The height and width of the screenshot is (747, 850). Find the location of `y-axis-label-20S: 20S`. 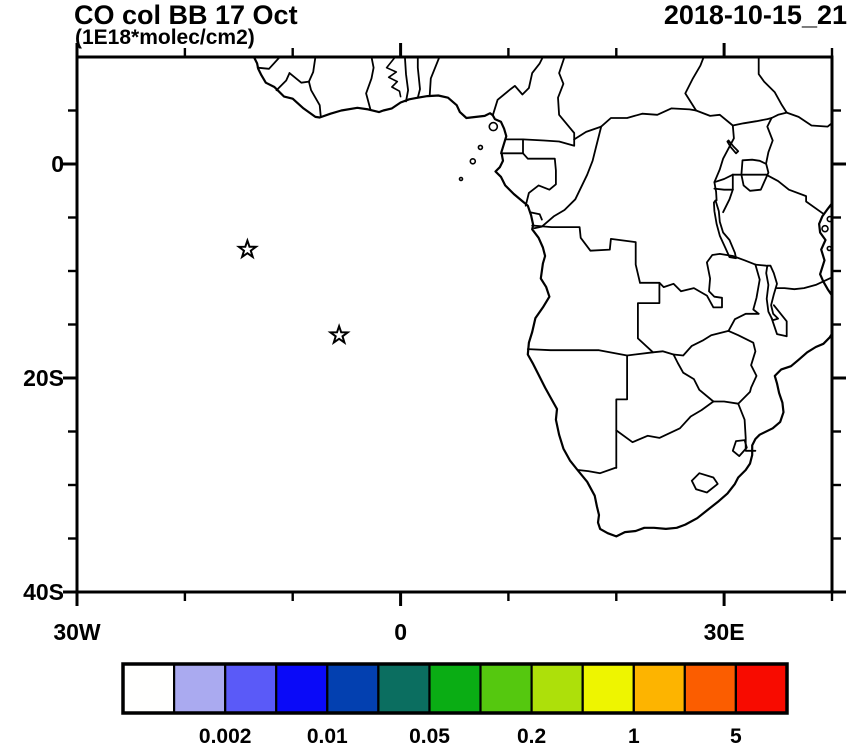

y-axis-label-20S: 20S is located at coordinates (43, 378).